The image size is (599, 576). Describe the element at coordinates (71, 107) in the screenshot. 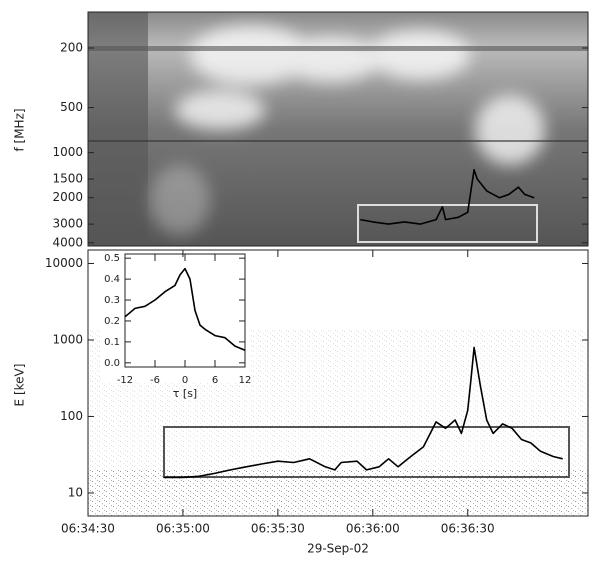

I see `y-tick-label: 500` at that location.